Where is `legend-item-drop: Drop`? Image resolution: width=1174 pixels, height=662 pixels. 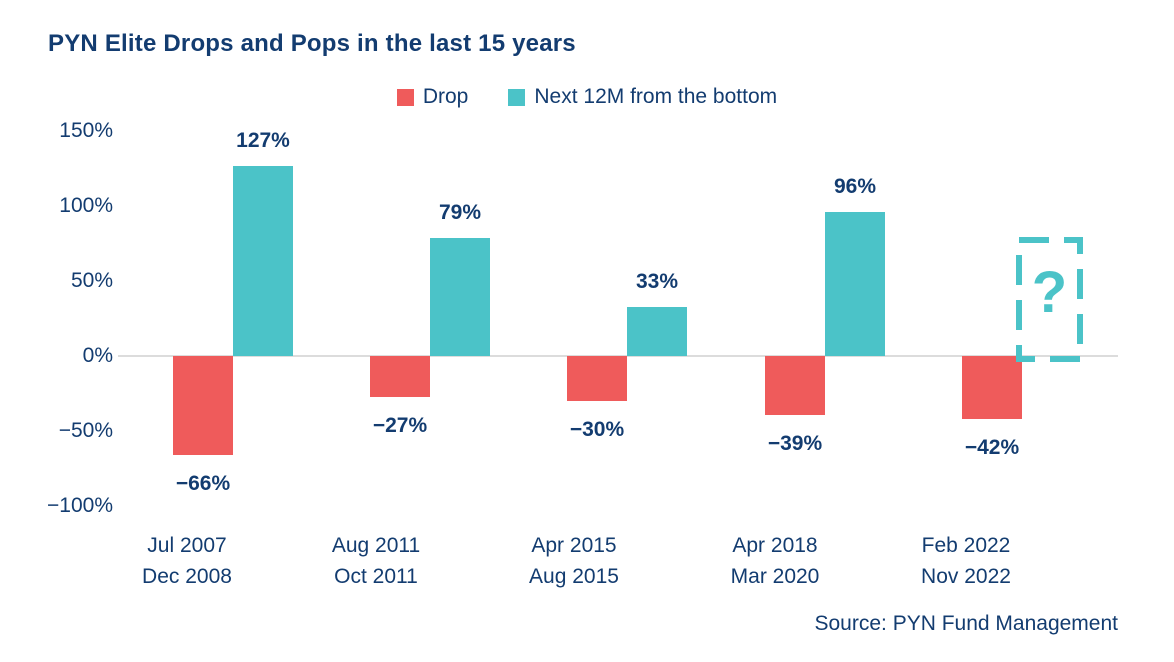 legend-item-drop: Drop is located at coordinates (432, 97).